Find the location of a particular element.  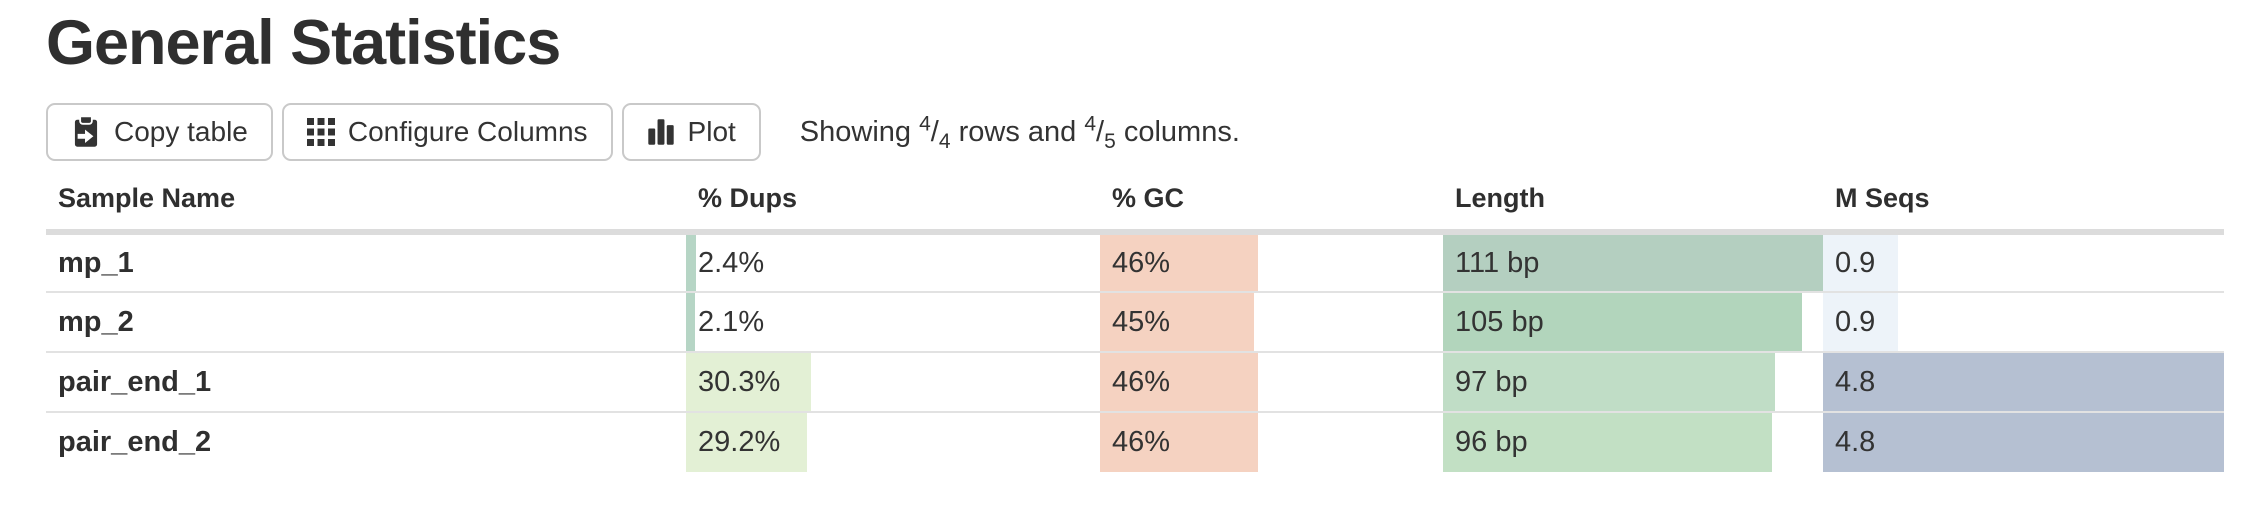

copy-table-button: Copy table is located at coordinates (159, 132).